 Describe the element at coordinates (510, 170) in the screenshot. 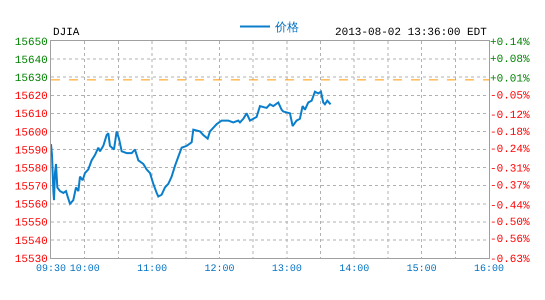

I see `y2-tick-label: -0.31%` at that location.